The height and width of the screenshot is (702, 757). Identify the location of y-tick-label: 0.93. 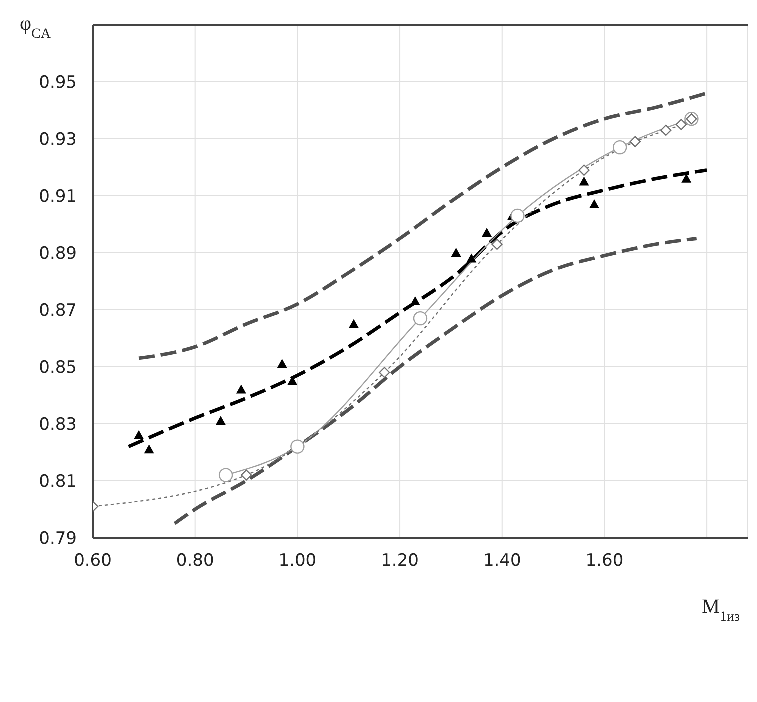
(58, 140).